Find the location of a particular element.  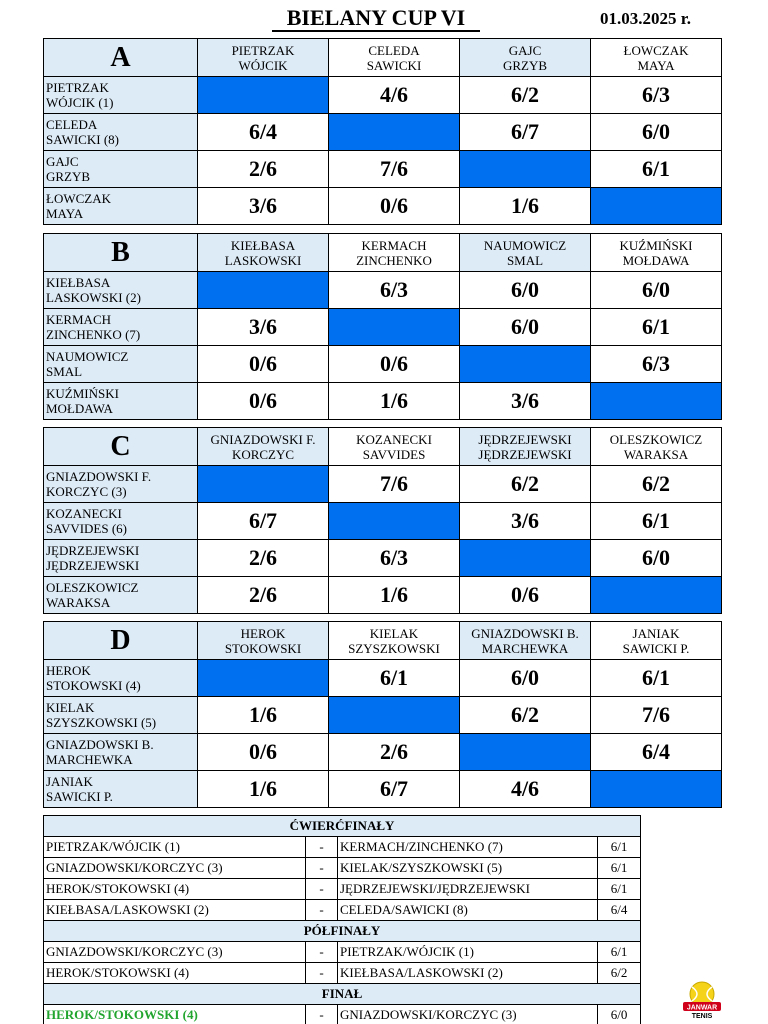

column-header-line2: SAWICKI P. is located at coordinates (656, 648).